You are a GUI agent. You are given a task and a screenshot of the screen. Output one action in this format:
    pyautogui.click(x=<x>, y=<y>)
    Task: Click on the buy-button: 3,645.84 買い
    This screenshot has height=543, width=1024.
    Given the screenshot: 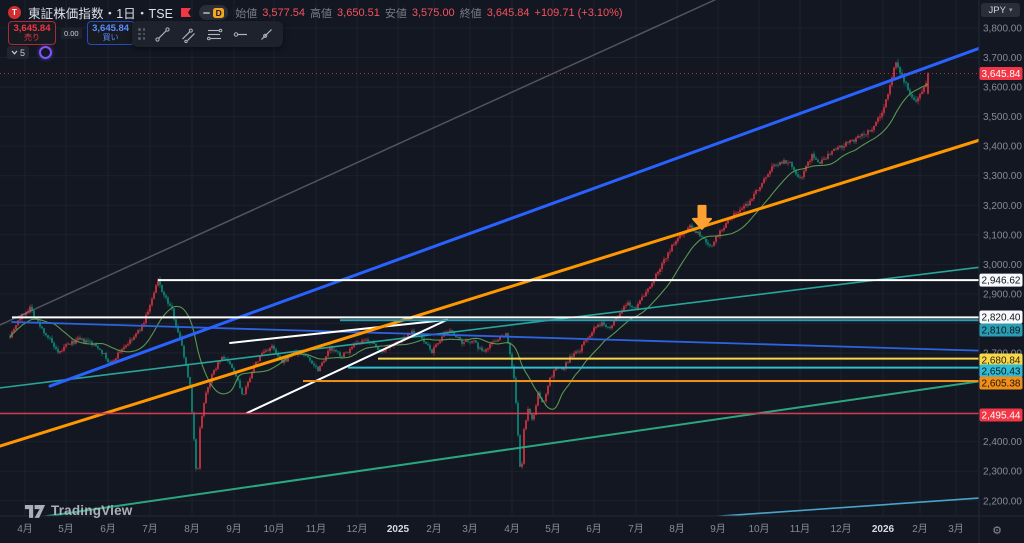 What is the action you would take?
    pyautogui.click(x=110, y=33)
    